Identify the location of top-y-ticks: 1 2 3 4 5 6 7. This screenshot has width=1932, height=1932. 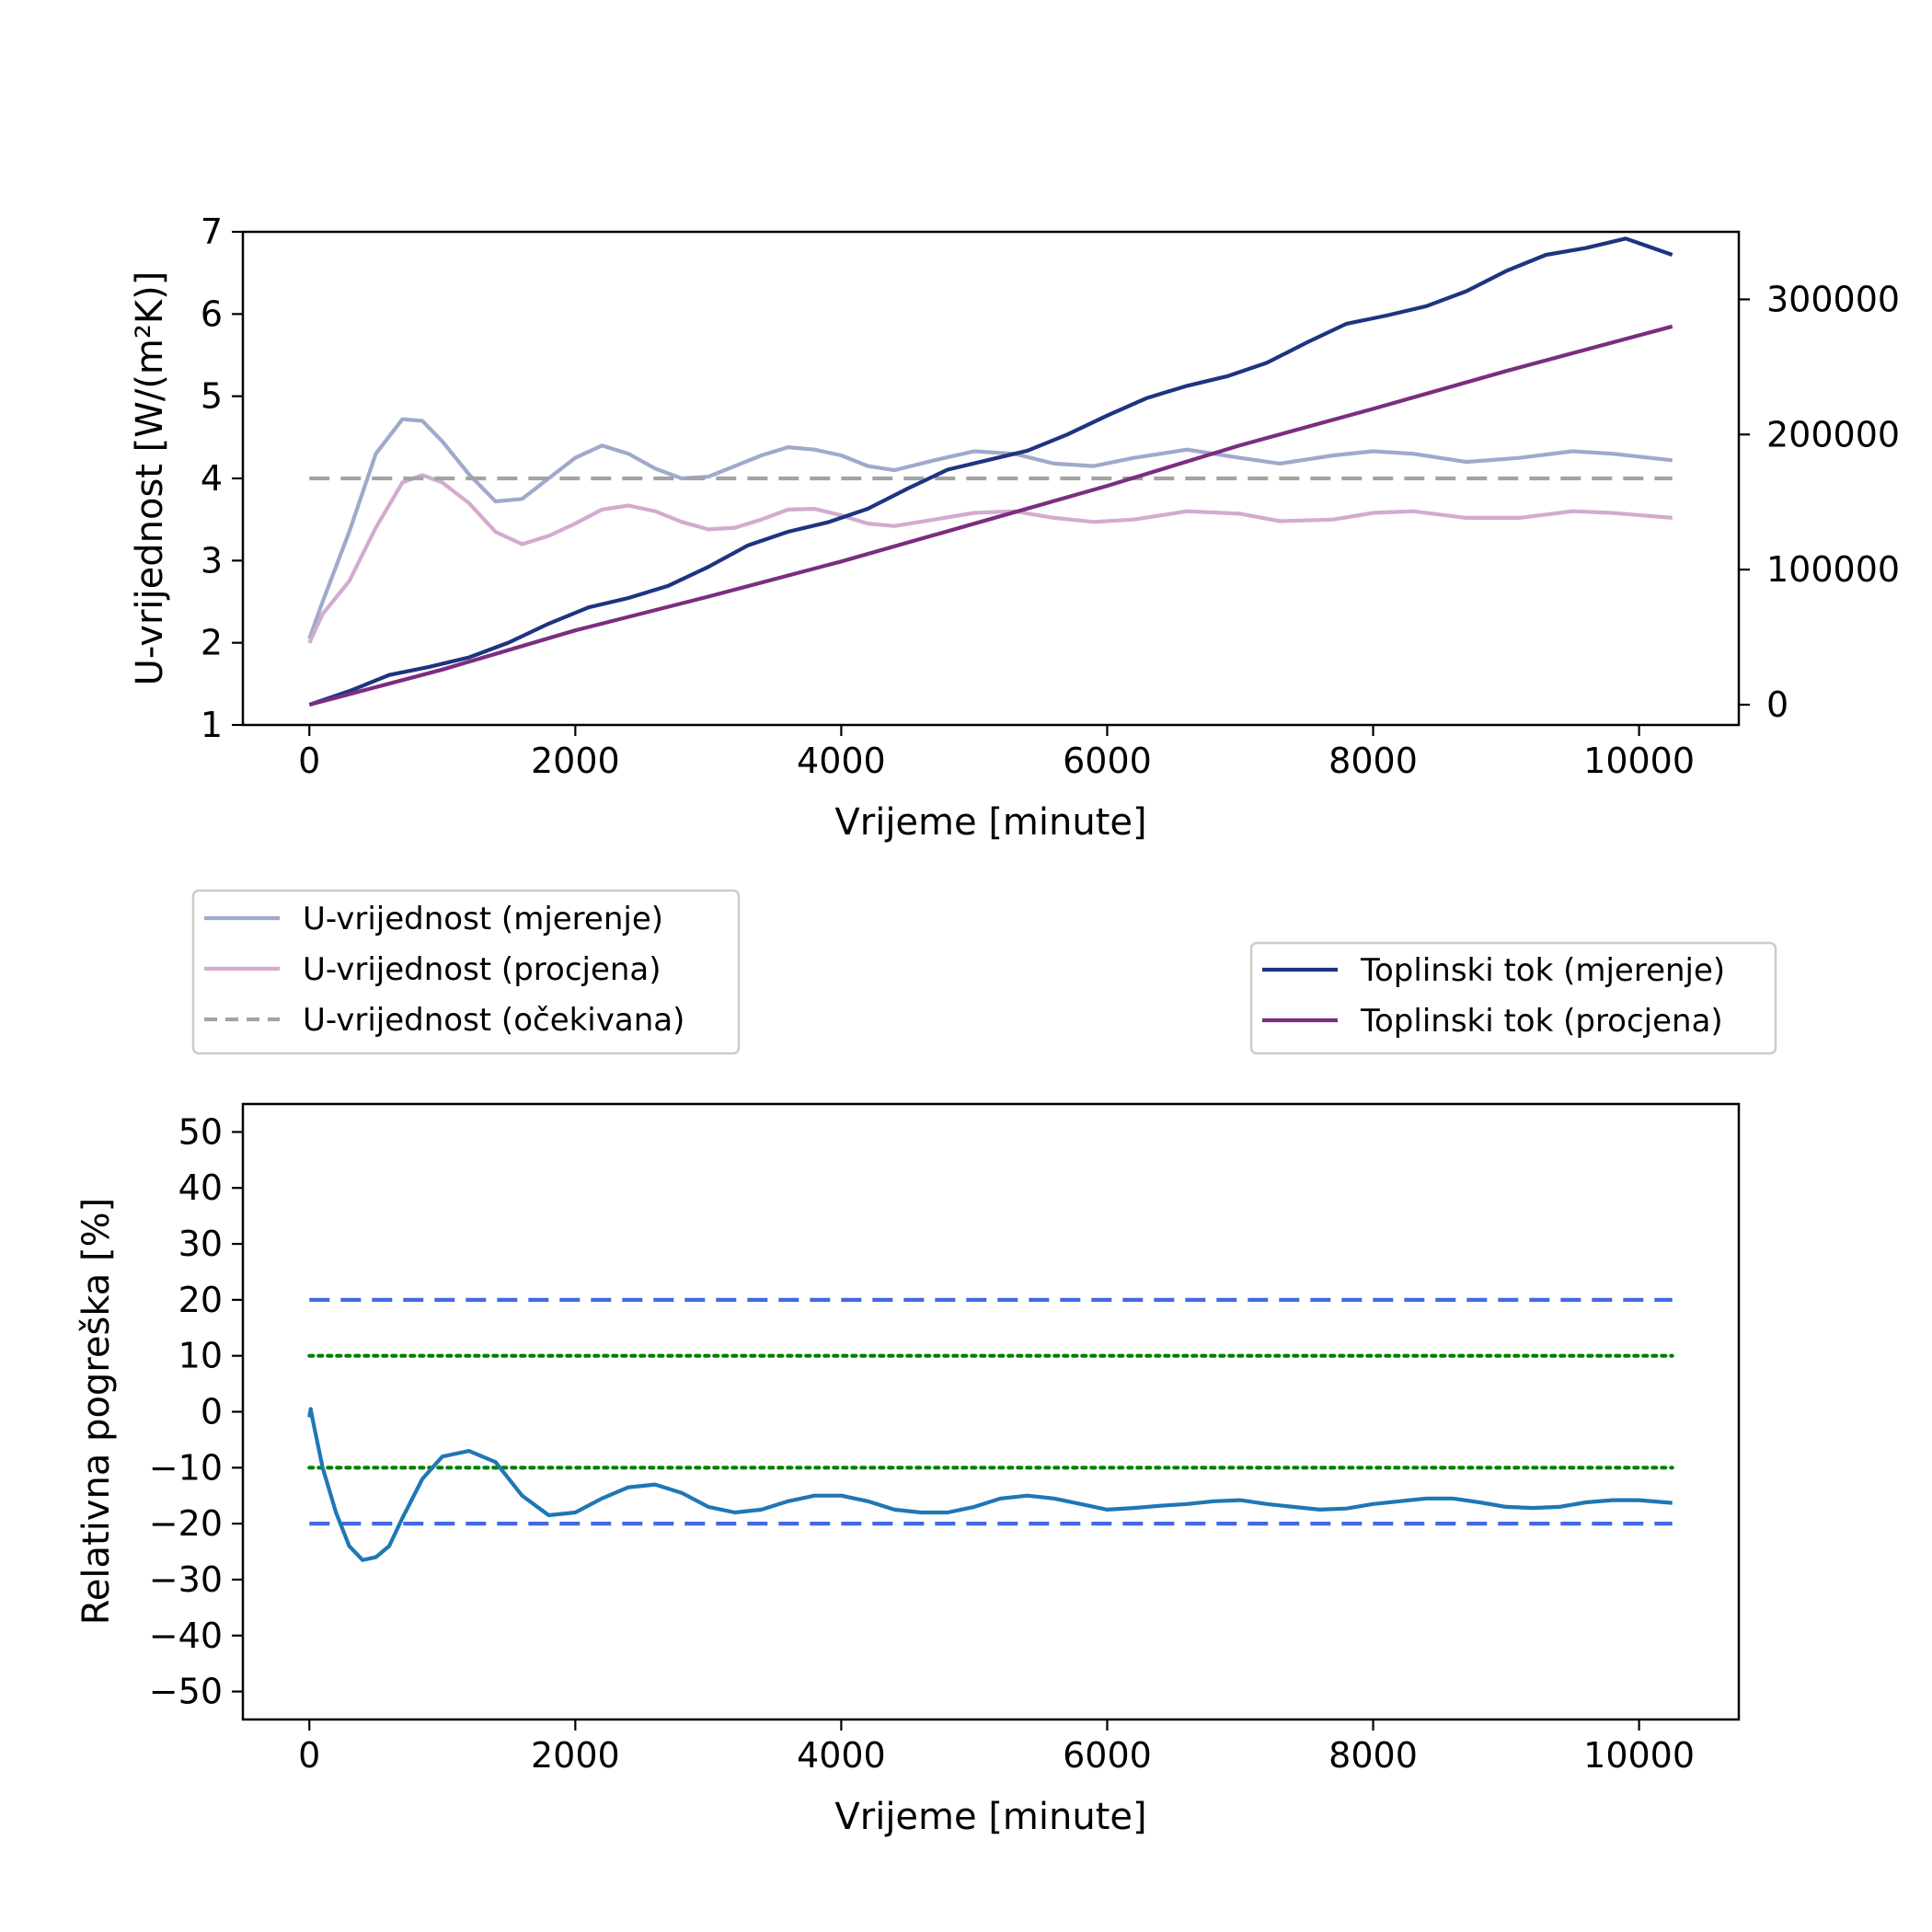
(222, 478).